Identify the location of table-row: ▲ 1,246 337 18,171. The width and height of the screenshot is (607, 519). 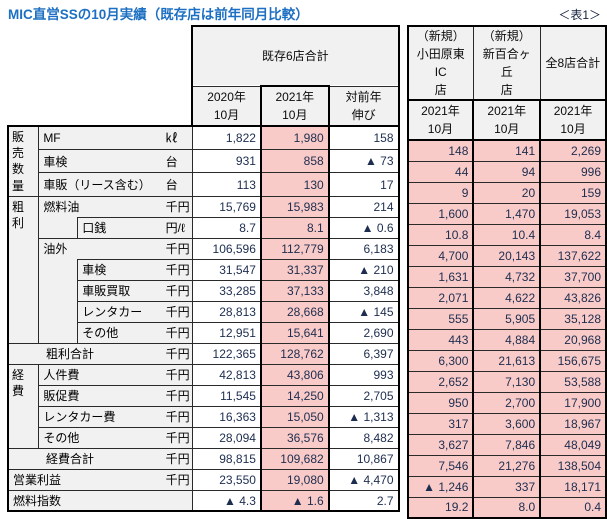
(506, 486).